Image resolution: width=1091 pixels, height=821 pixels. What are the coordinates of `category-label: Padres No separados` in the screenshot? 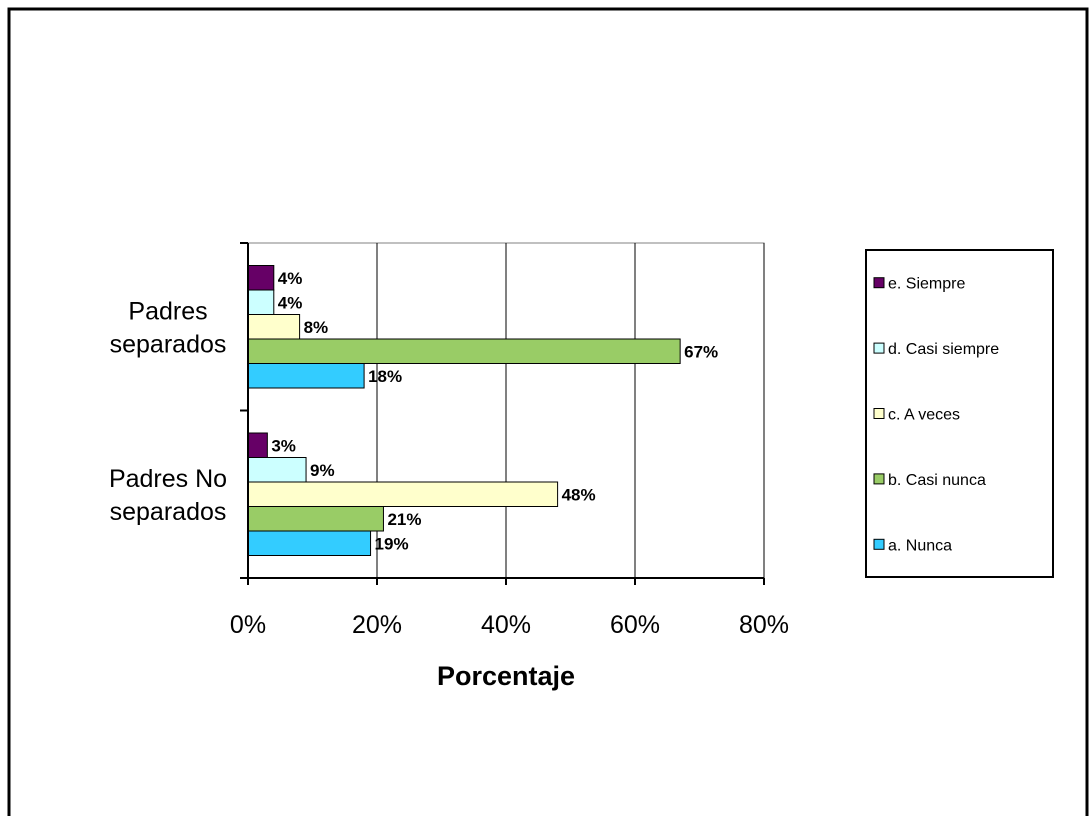 It's located at (168, 495).